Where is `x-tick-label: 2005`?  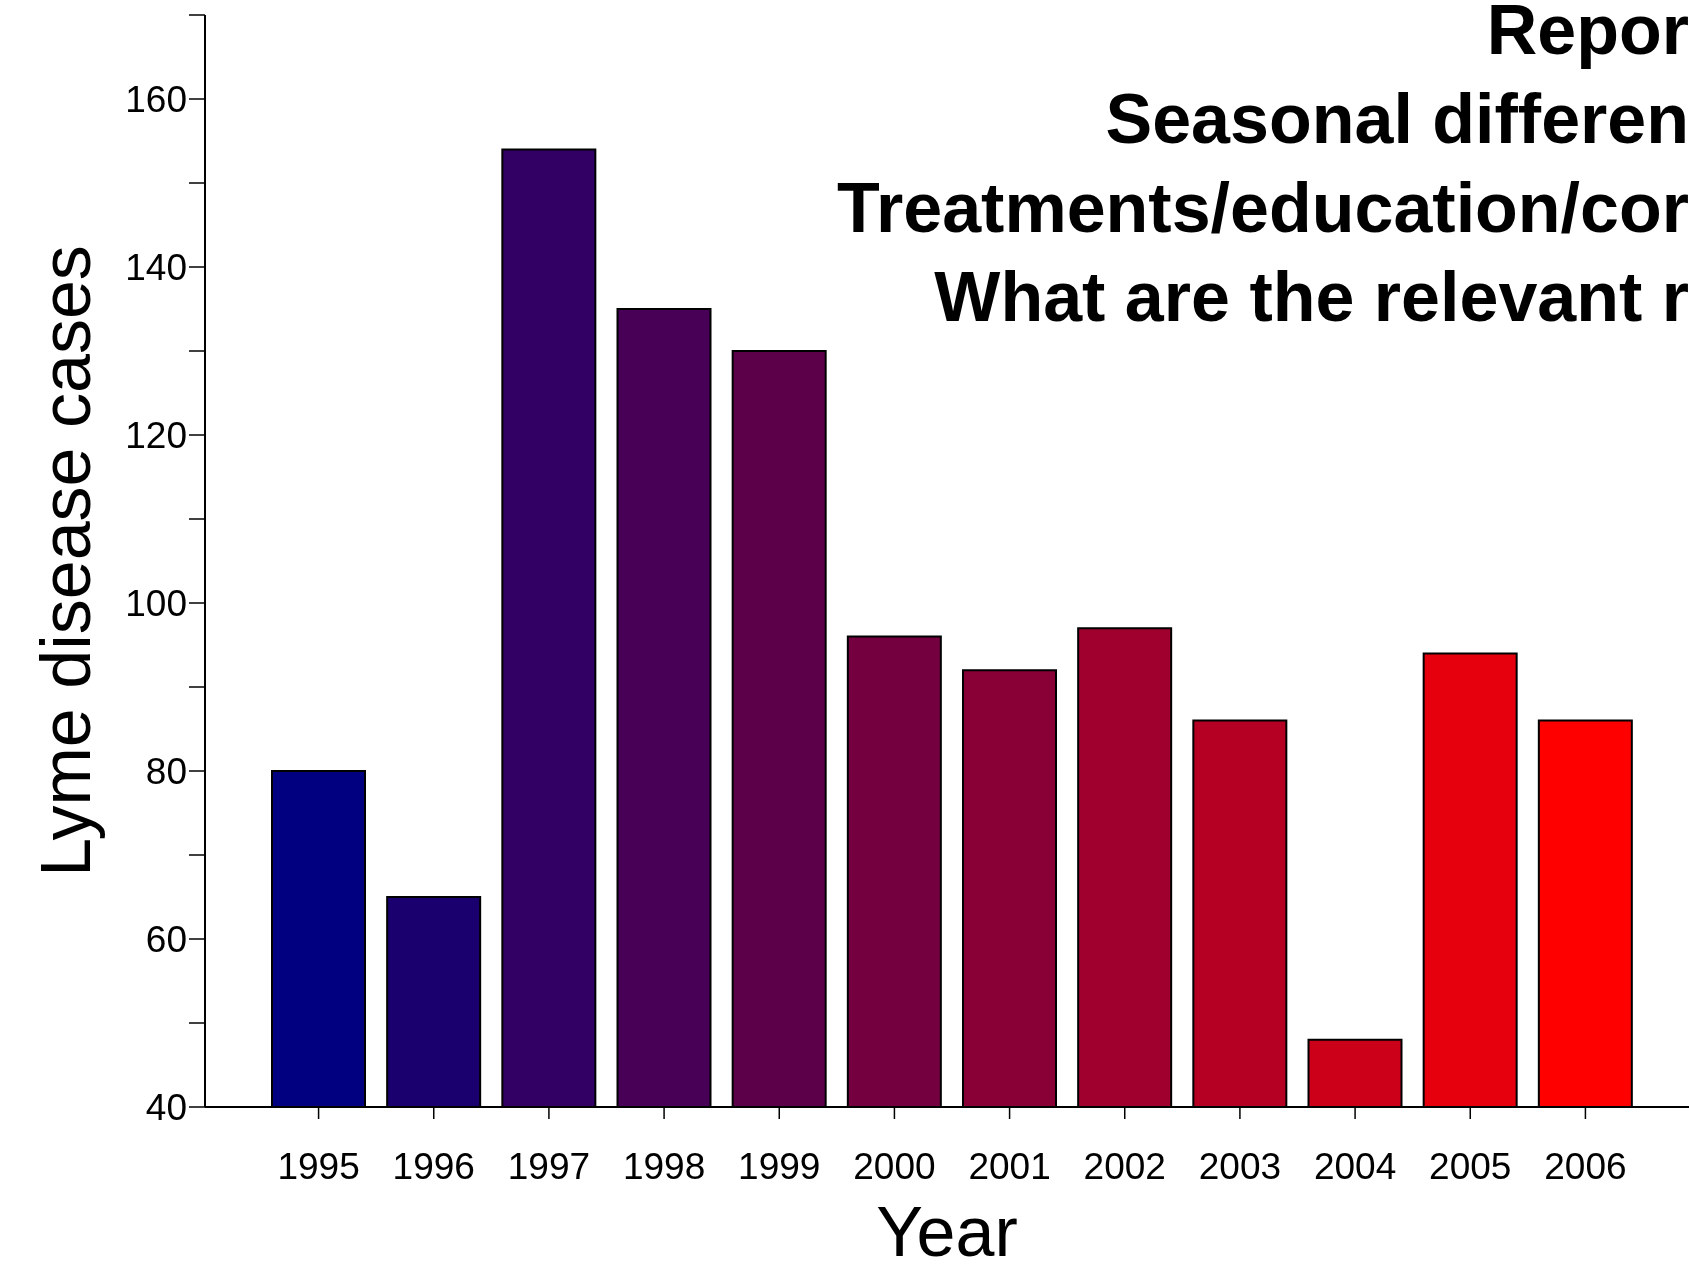
x-tick-label: 2005 is located at coordinates (1470, 1167).